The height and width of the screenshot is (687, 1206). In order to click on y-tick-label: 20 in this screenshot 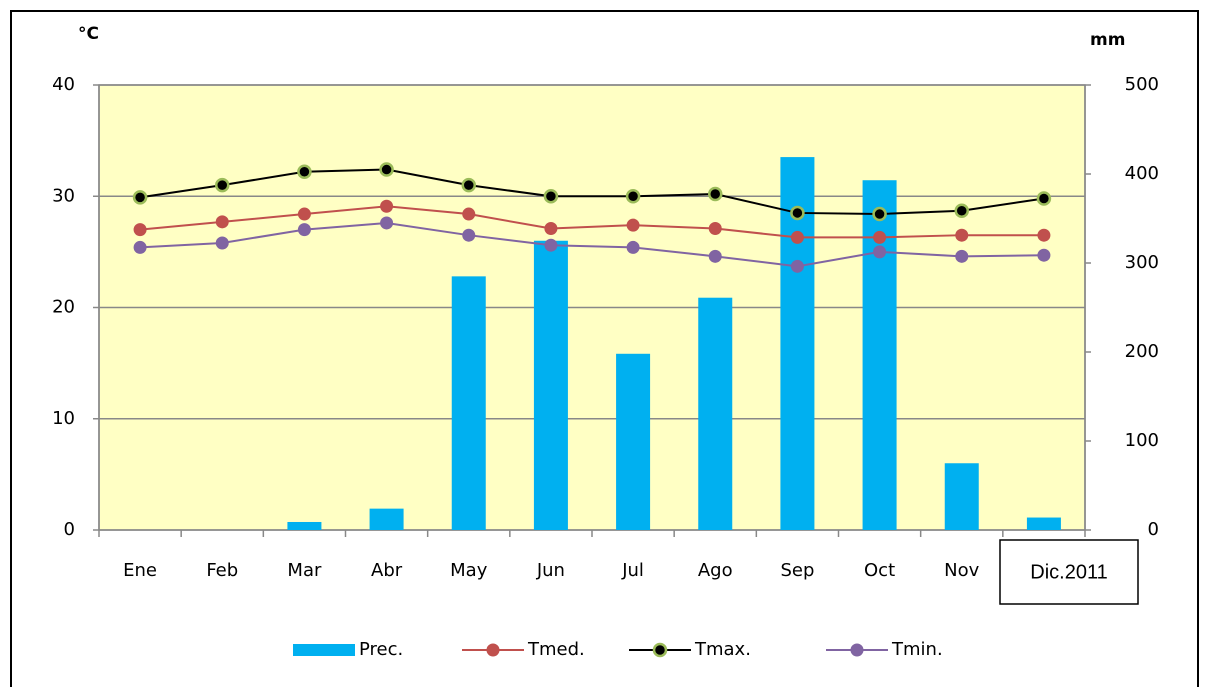, I will do `click(63, 307)`.